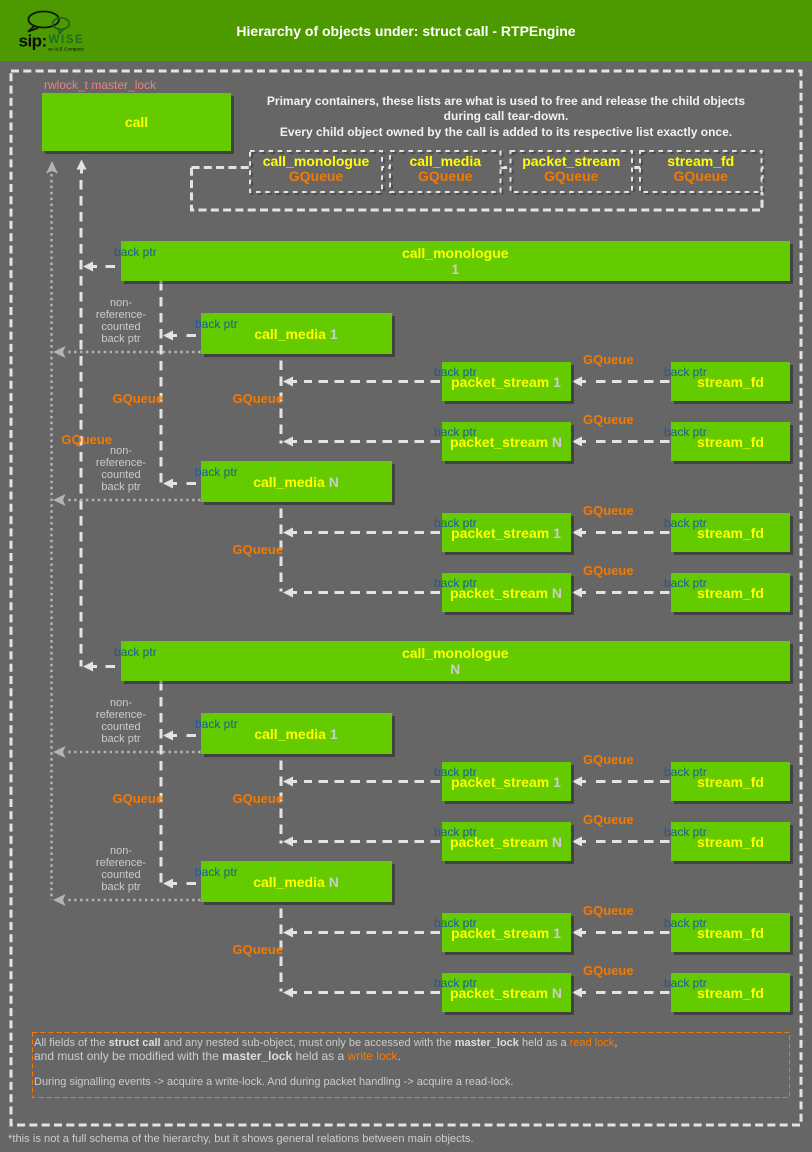  Describe the element at coordinates (67, 40) in the screenshot. I see `svg-text: WISE` at that location.